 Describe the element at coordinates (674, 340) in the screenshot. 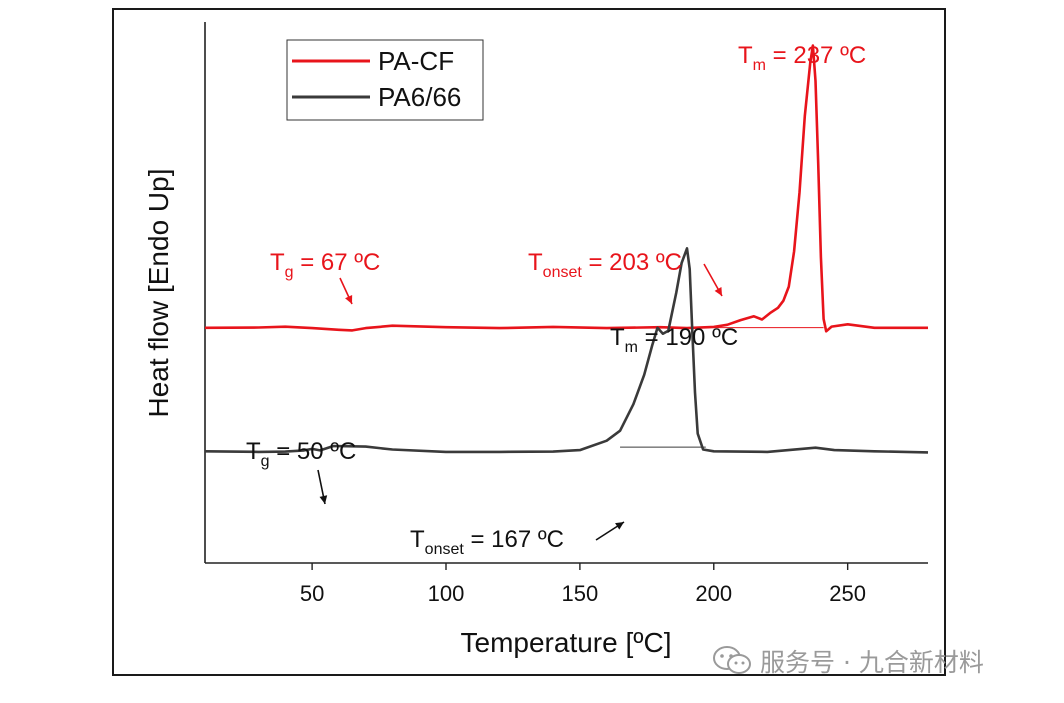

I see `annotation-pa6-66-tm: Tm = 190 ºC` at that location.